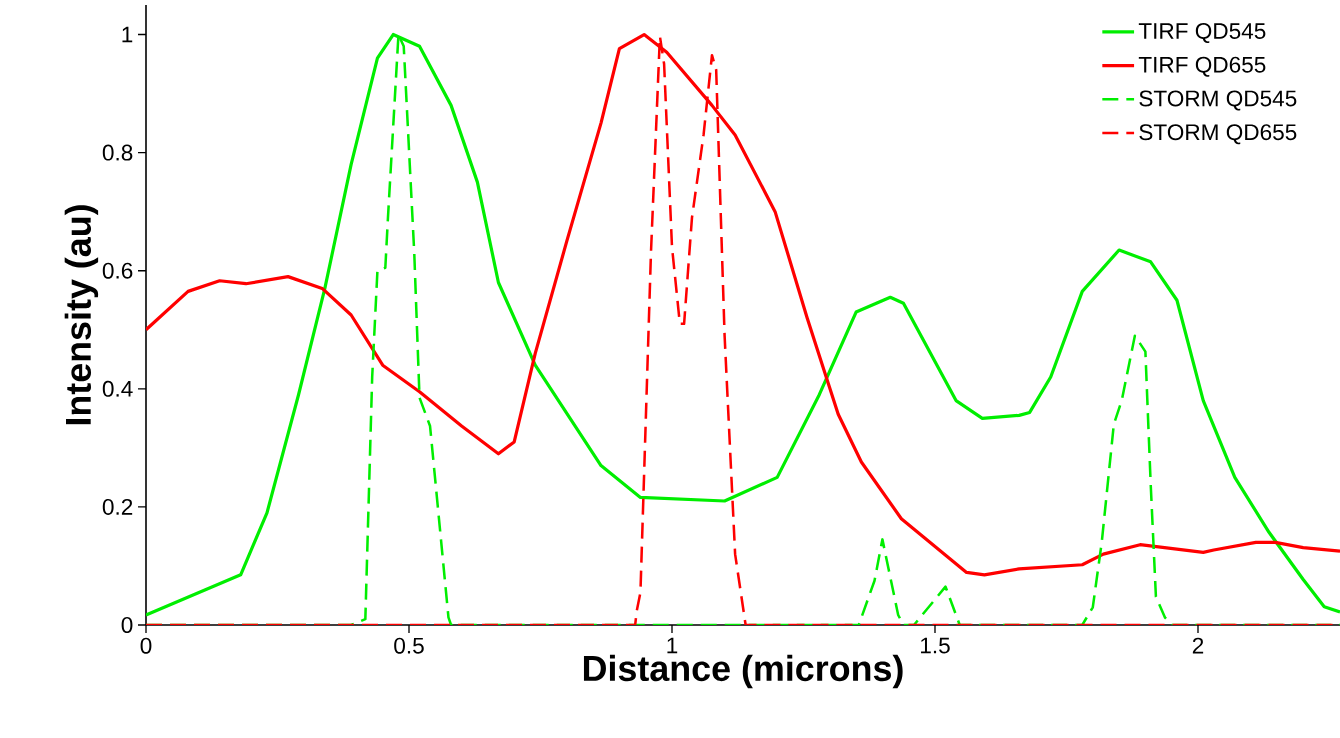 Image resolution: width=1340 pixels, height=738 pixels. Describe the element at coordinates (117, 388) in the screenshot. I see `y-tick-label: 0.4` at that location.